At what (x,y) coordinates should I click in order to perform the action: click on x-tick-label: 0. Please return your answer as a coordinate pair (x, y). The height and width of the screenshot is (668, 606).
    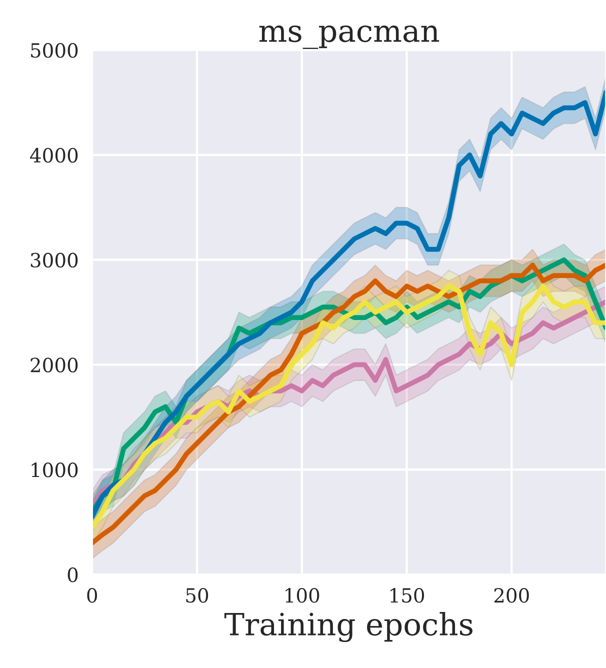
    Looking at the image, I should click on (92, 595).